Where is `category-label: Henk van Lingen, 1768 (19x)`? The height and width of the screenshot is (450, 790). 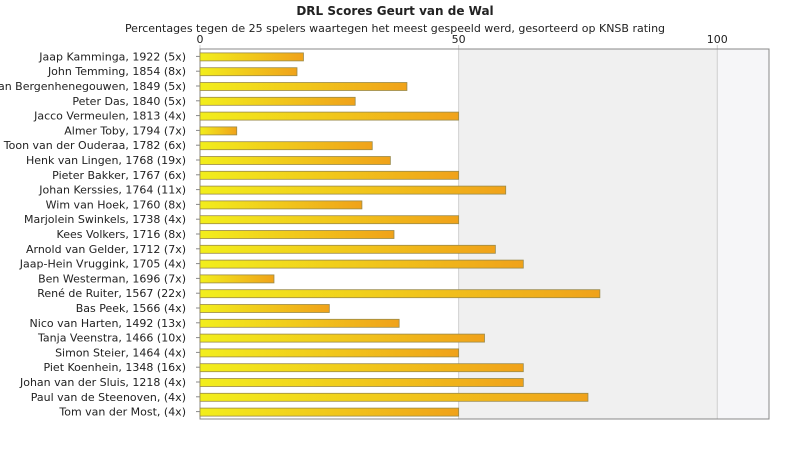
category-label: Henk van Lingen, 1768 (19x) is located at coordinates (106, 160).